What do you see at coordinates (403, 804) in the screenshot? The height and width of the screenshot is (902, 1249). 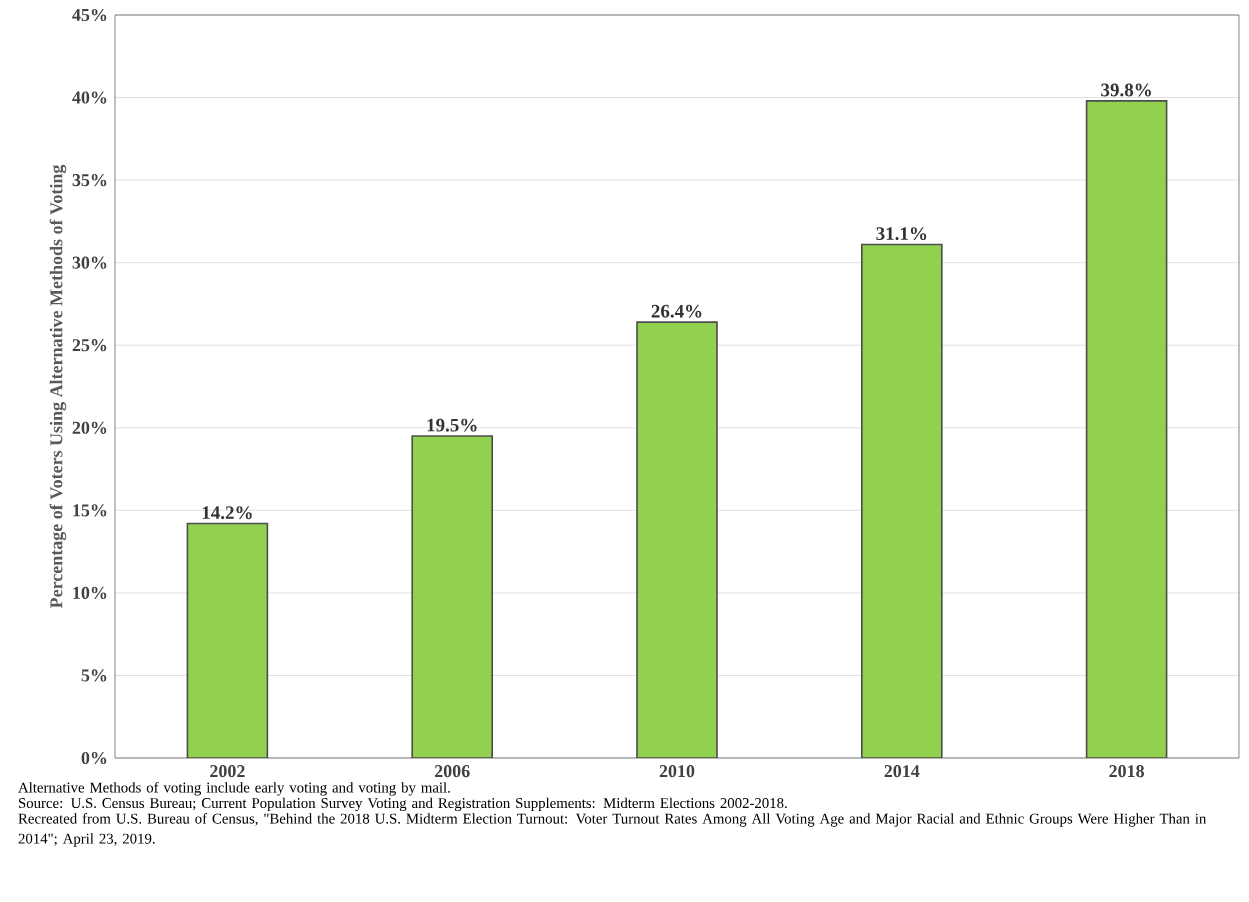 I see `source-note: Source: U.S. Census Bureau; Current Population Survey Voting and Registration Supplements: Midterm Elections 2002-2018.` at bounding box center [403, 804].